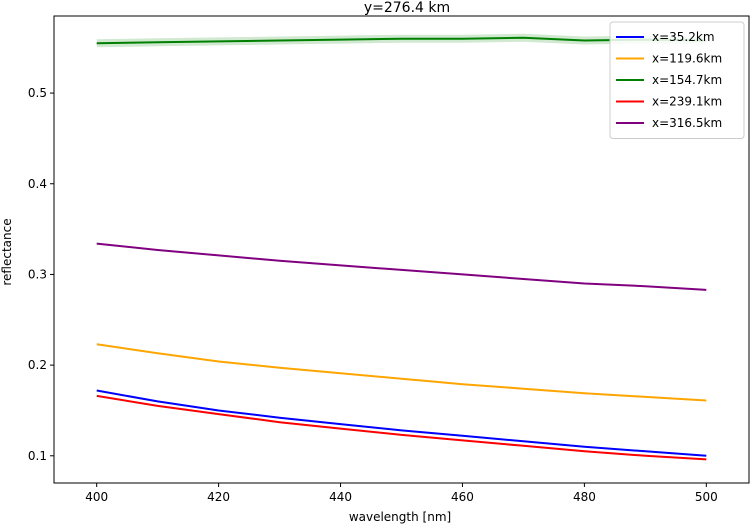 The height and width of the screenshot is (525, 751). Describe the element at coordinates (584, 497) in the screenshot. I see `x-tick-label: 480` at that location.